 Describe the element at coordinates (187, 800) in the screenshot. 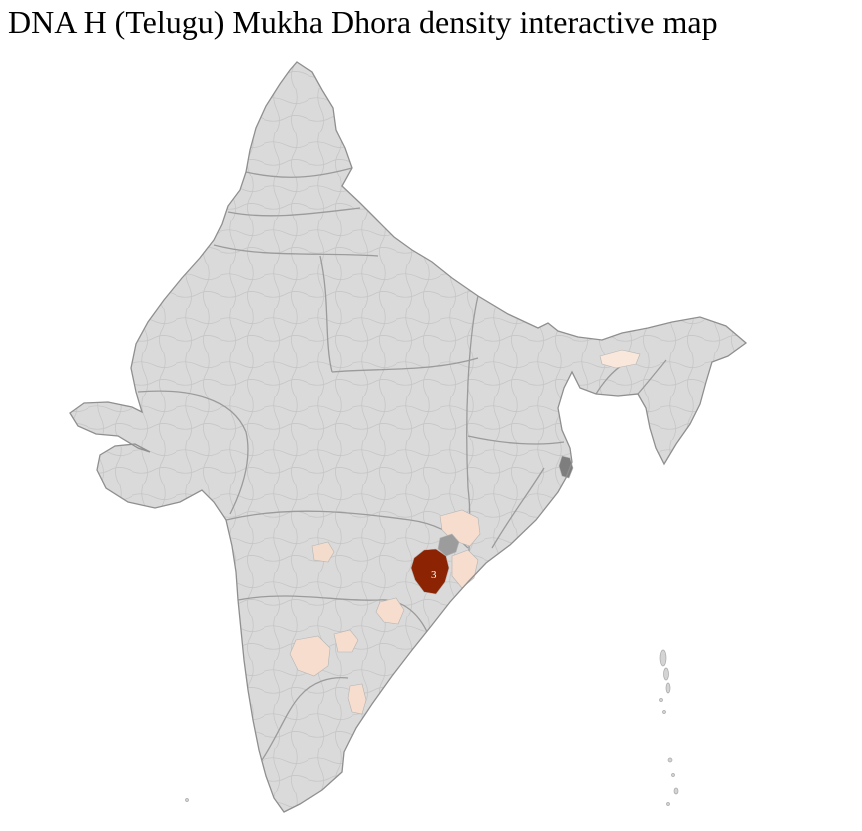

I see `lakshadweep-island` at that location.